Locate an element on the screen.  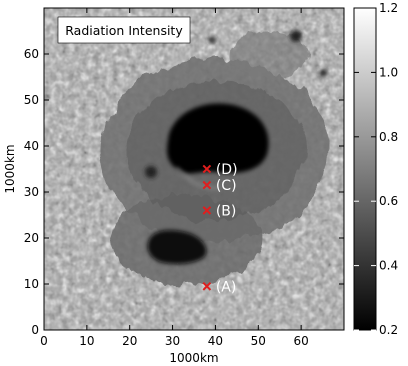
marker-label: (A) is located at coordinates (226, 287).